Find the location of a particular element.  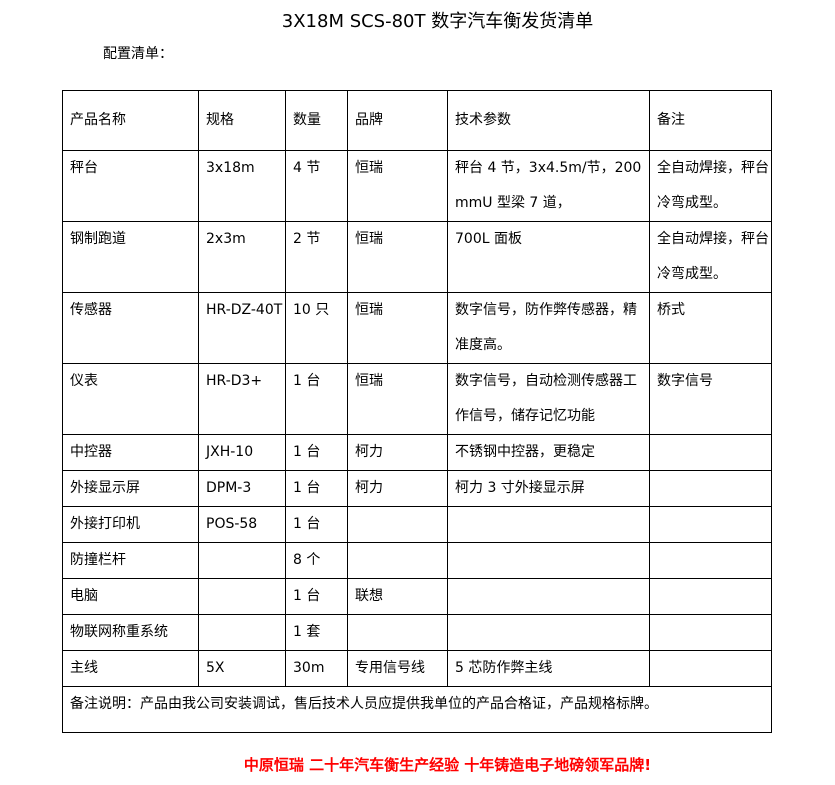

cell-quantity: 30m is located at coordinates (316, 668).